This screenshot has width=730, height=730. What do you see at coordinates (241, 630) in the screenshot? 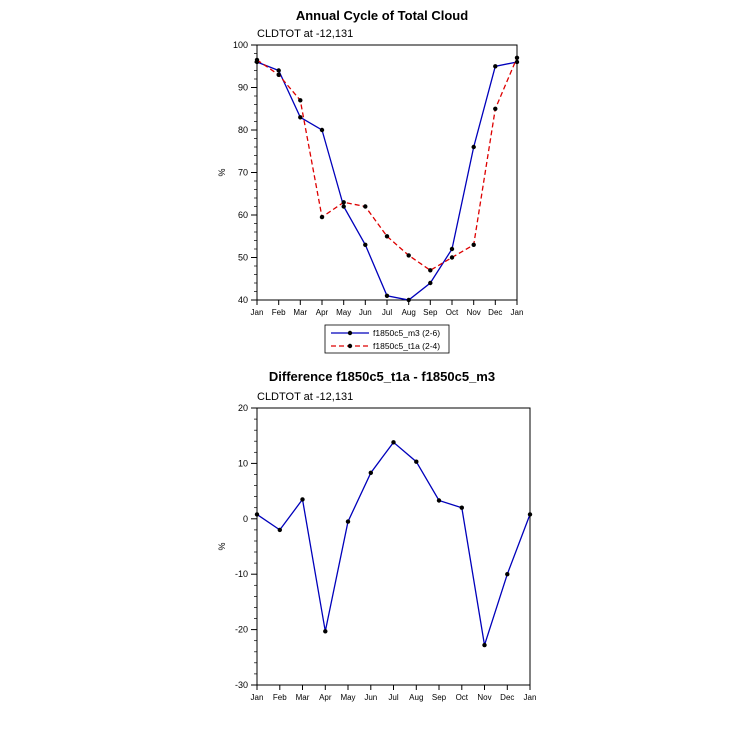
I see `y-tick-label: -20` at bounding box center [241, 630].